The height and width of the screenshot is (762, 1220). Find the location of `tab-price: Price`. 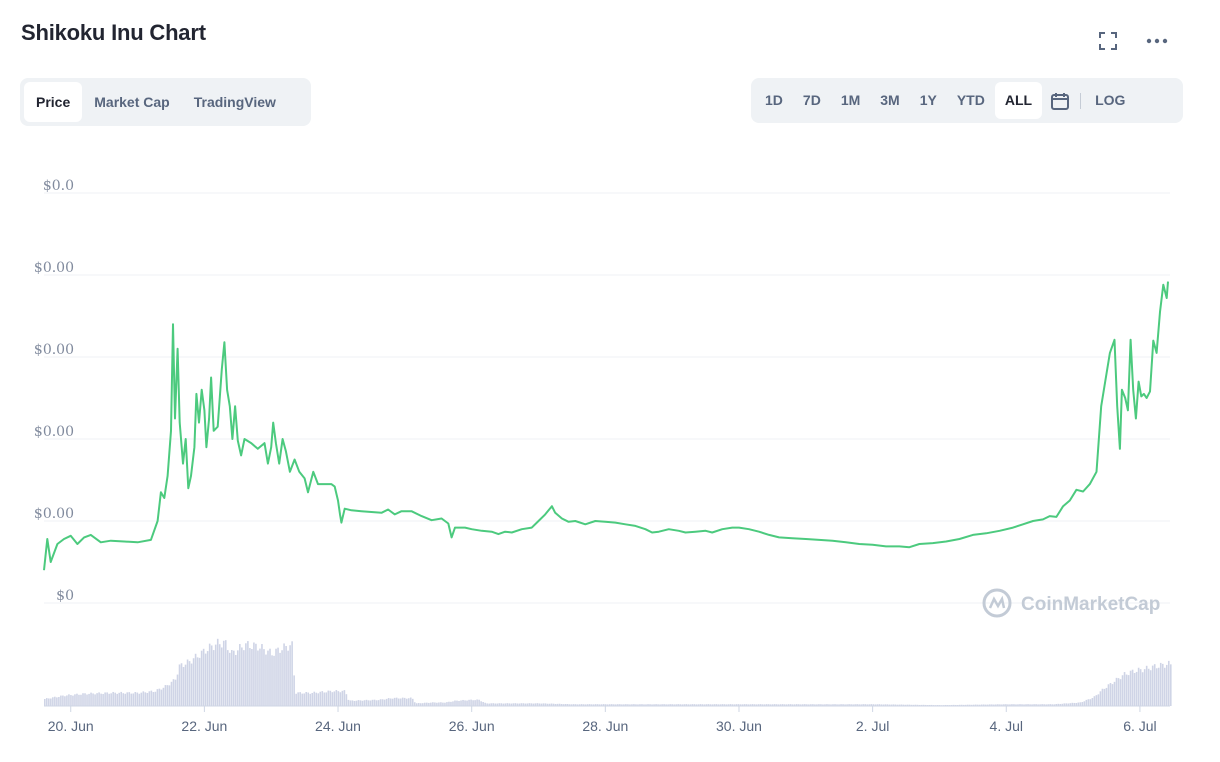

tab-price: Price is located at coordinates (53, 102).